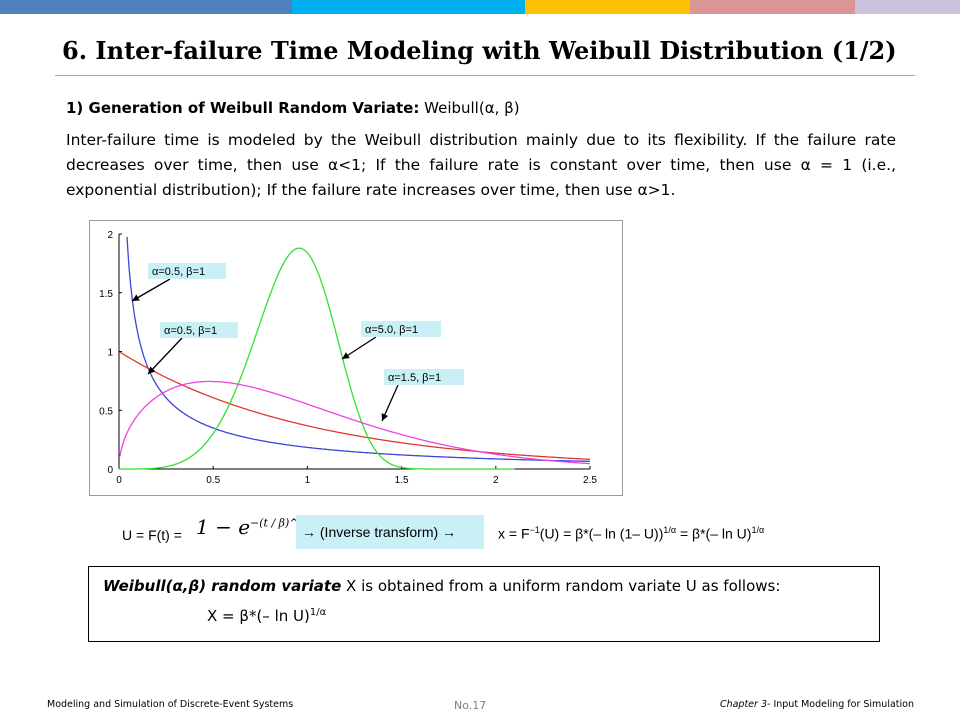 The width and height of the screenshot is (960, 720). Describe the element at coordinates (402, 480) in the screenshot. I see `x-tick-label: 1.5` at that location.